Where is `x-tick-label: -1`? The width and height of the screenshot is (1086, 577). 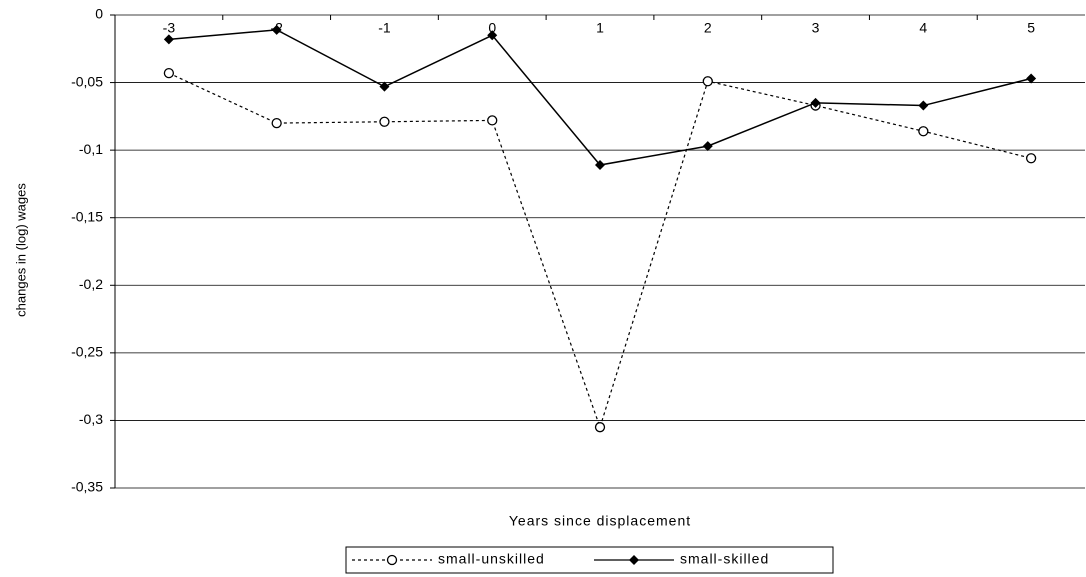 x-tick-label: -1 is located at coordinates (384, 28).